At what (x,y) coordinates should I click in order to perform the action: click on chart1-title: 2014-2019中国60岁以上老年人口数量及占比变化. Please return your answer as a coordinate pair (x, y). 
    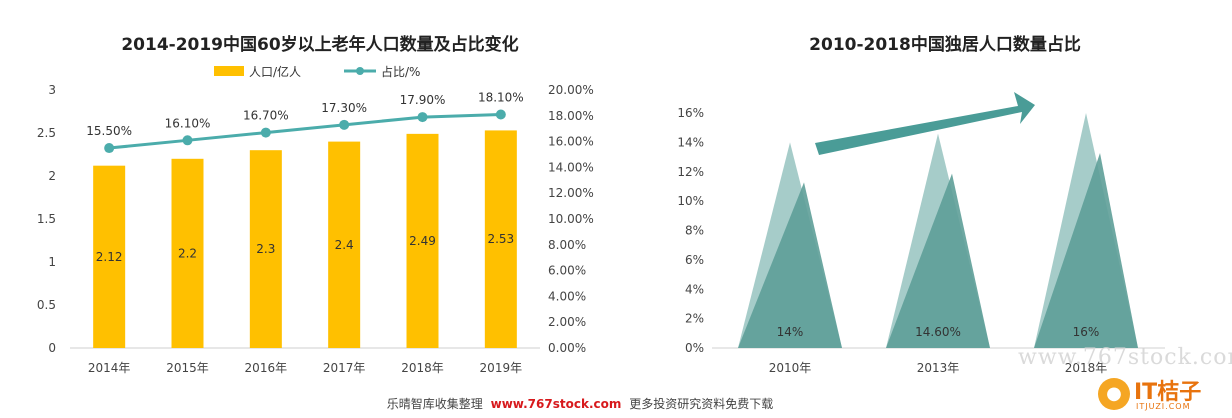
    Looking at the image, I should click on (320, 45).